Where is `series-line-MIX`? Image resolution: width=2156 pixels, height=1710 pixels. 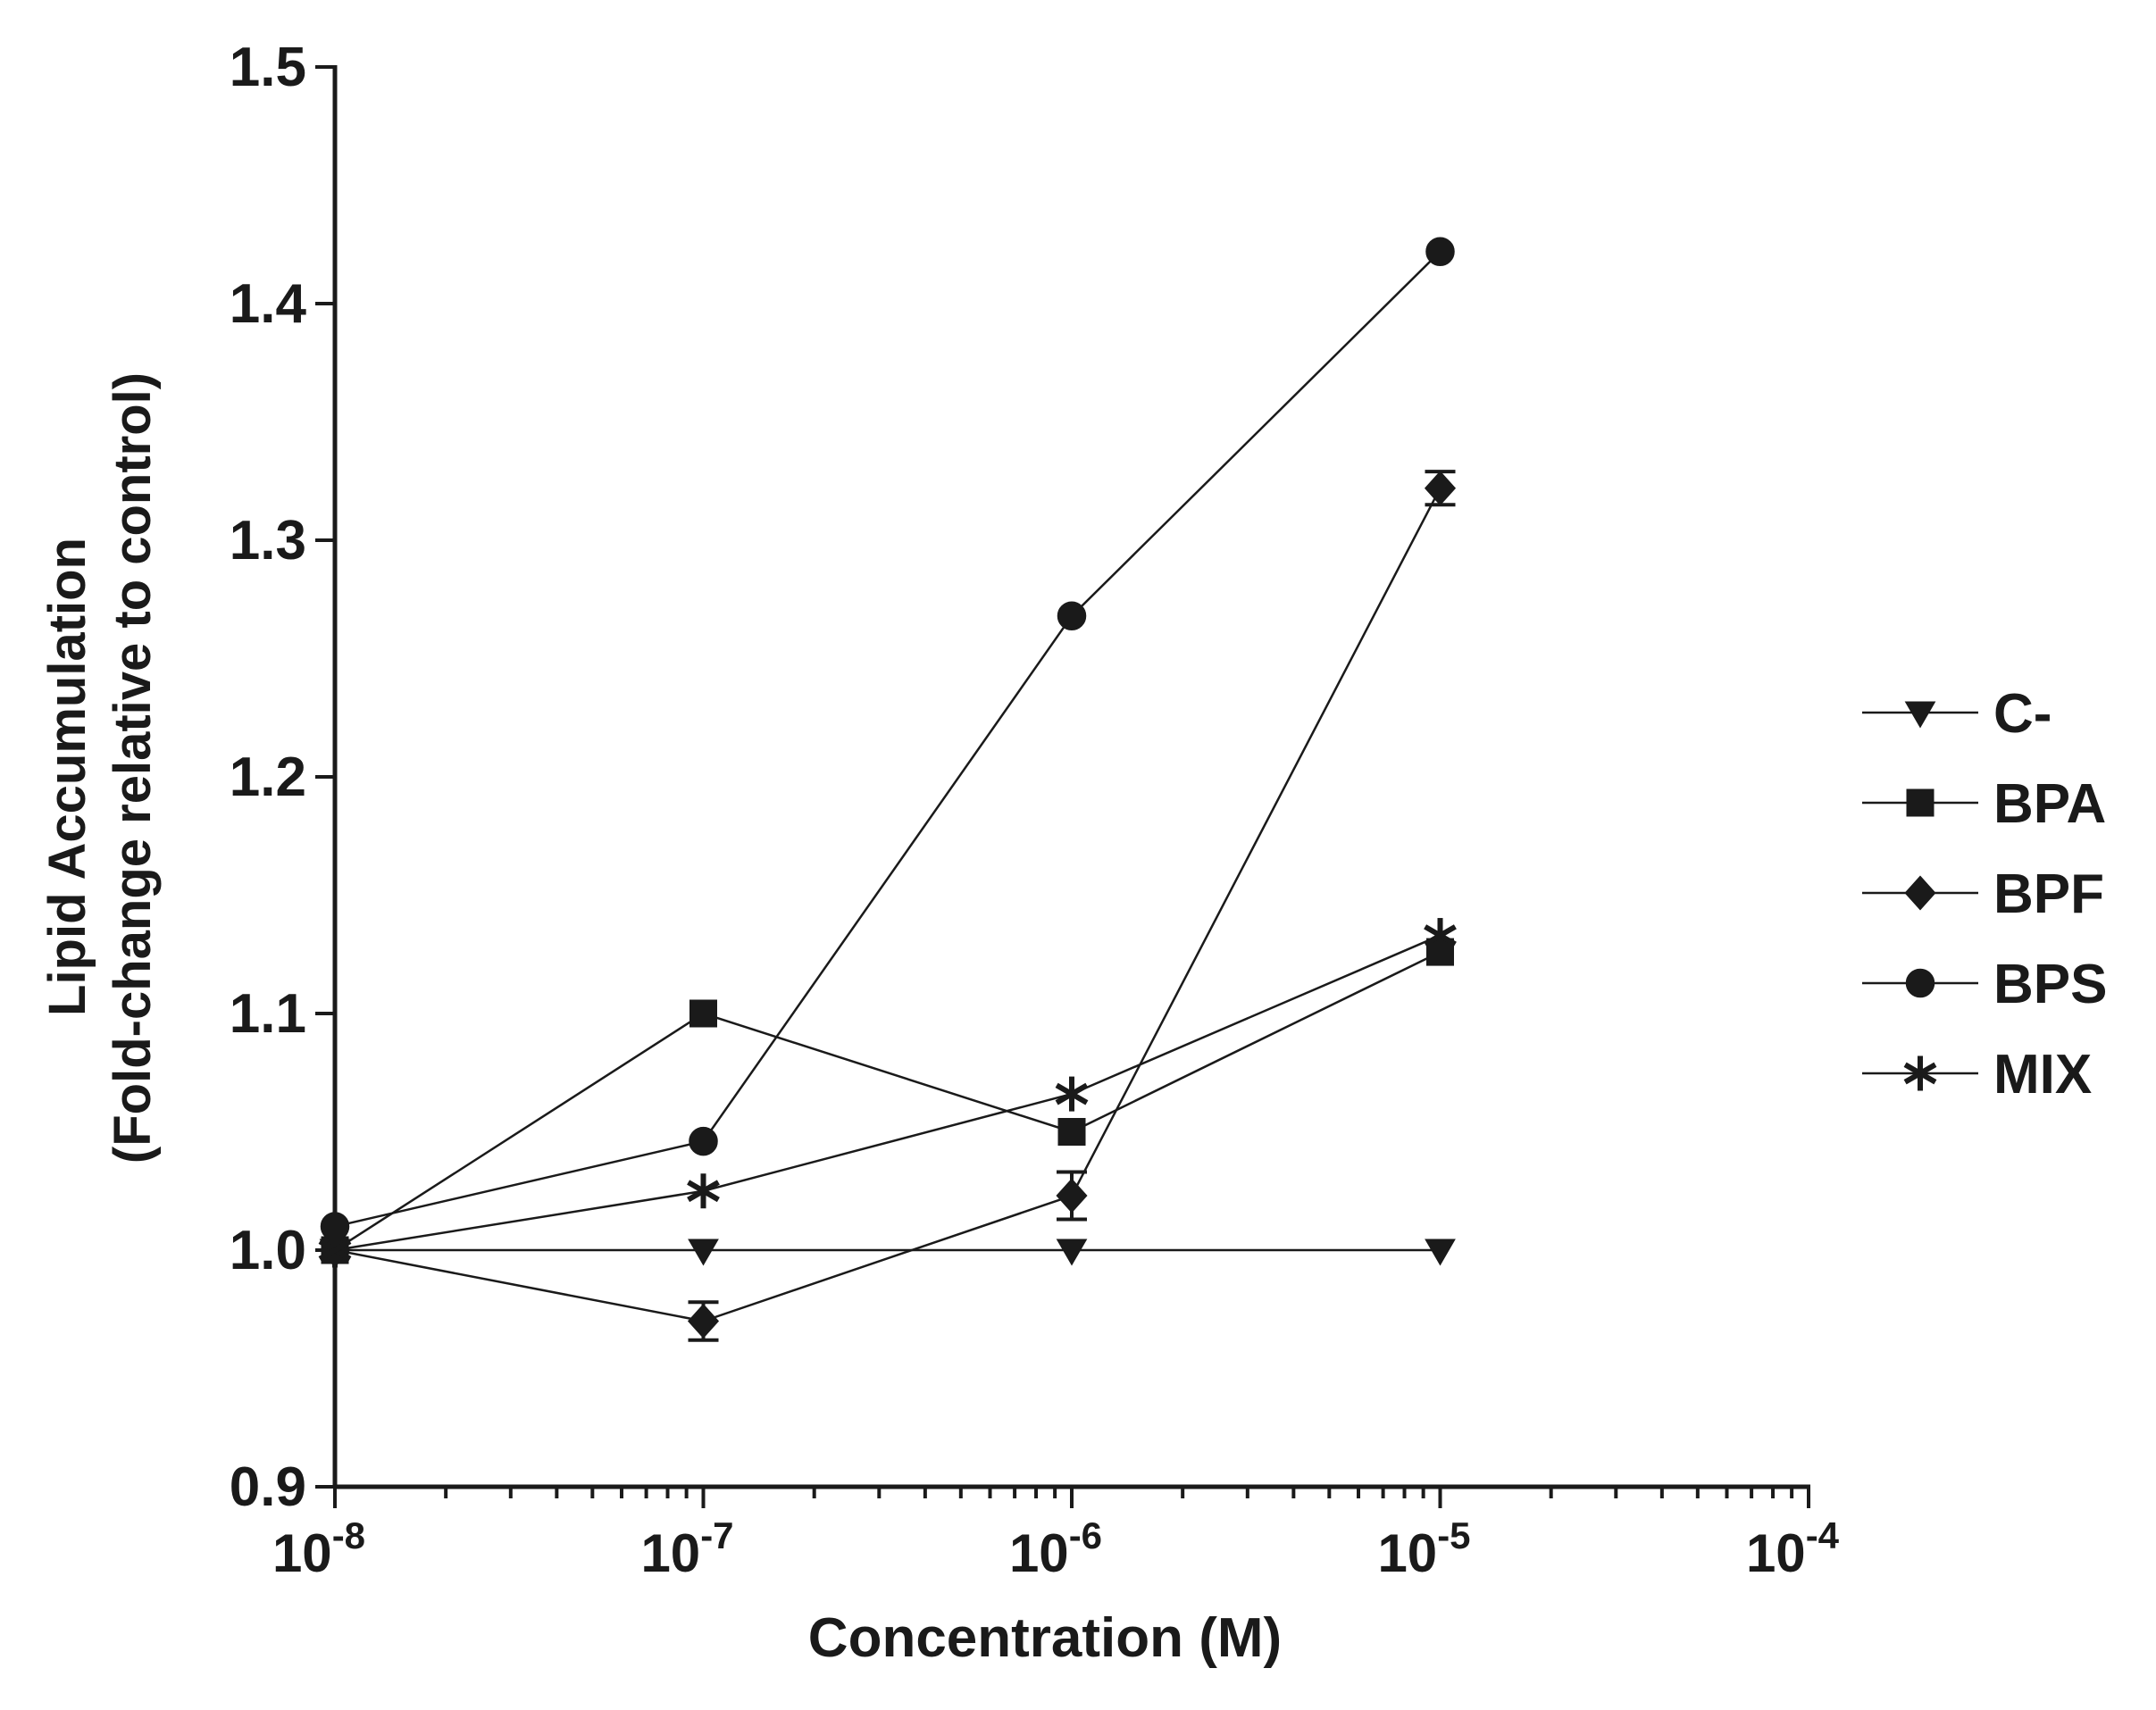 series-line-MIX is located at coordinates (887, 1093).